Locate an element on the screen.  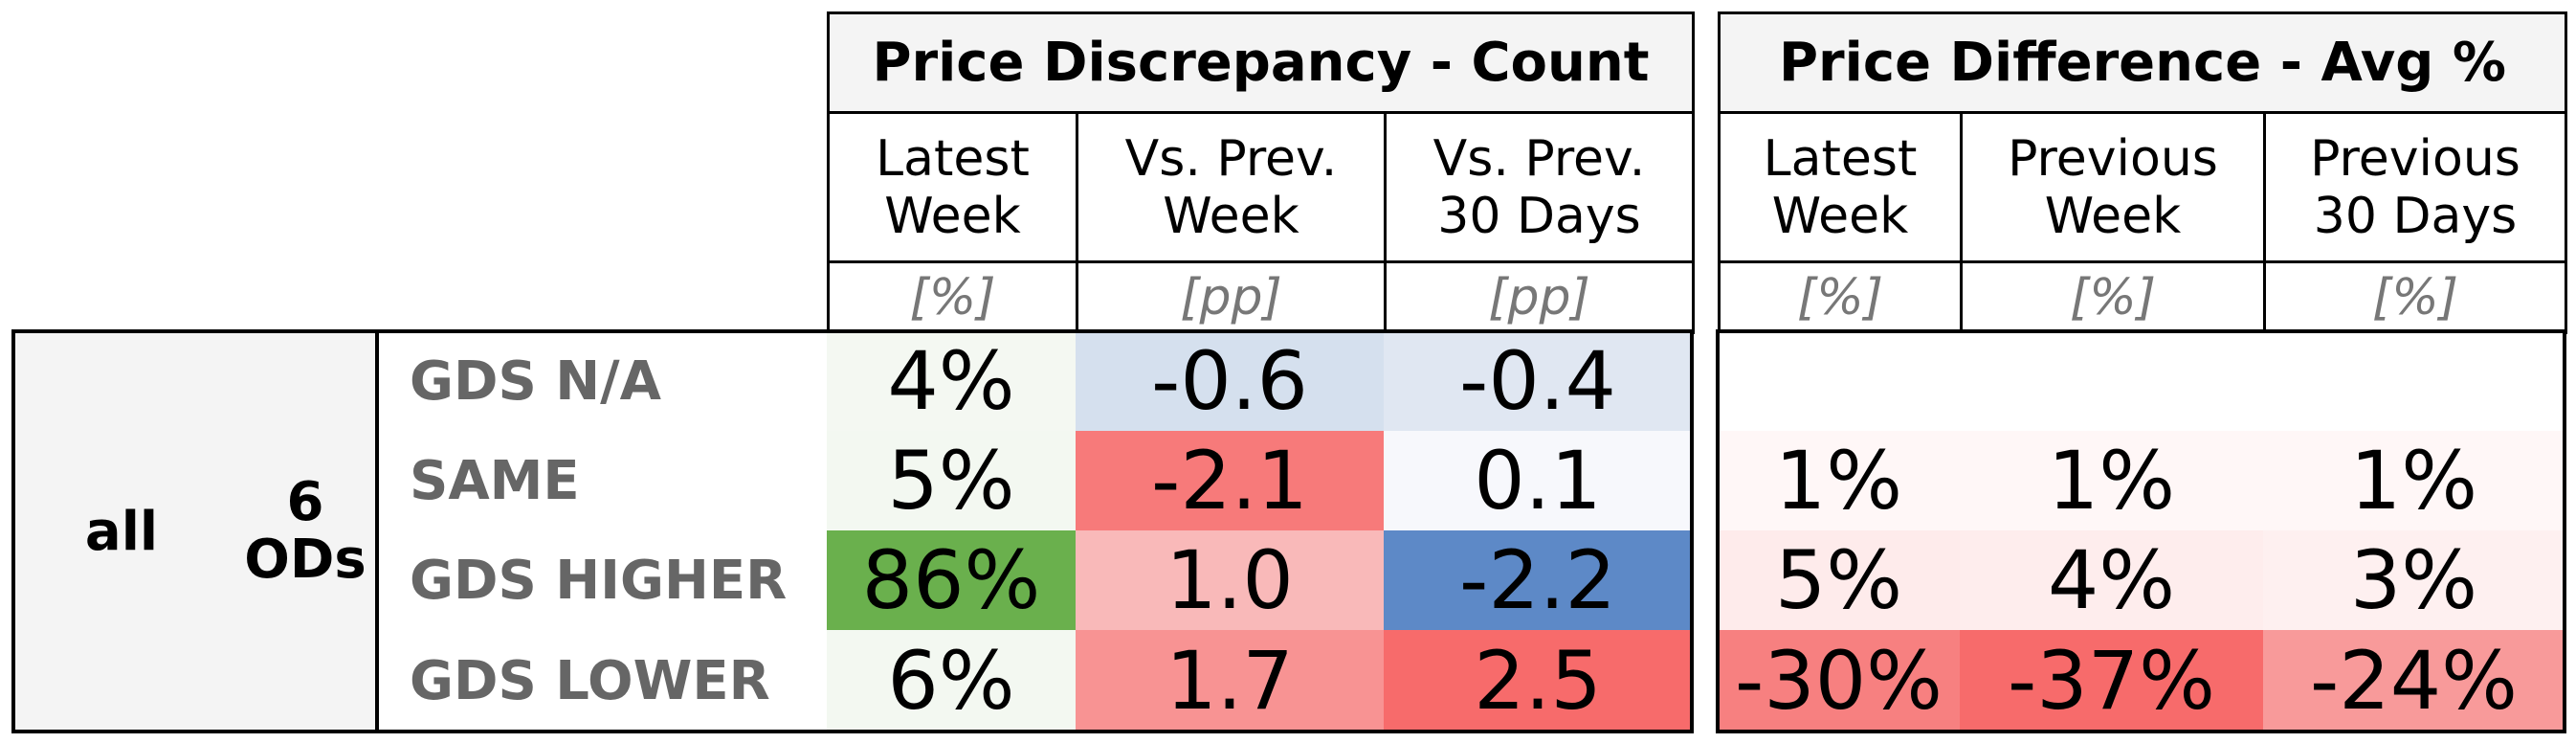
data-cell: -24% is located at coordinates (2414, 681).